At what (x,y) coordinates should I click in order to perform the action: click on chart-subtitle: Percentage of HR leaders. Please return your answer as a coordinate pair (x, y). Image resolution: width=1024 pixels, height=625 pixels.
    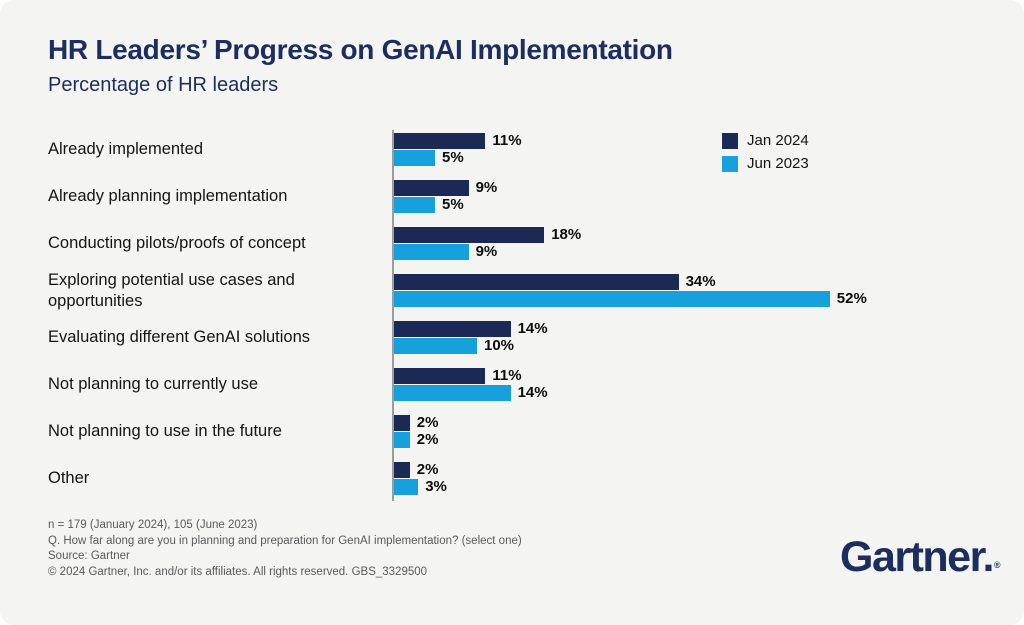
    Looking at the image, I should click on (163, 85).